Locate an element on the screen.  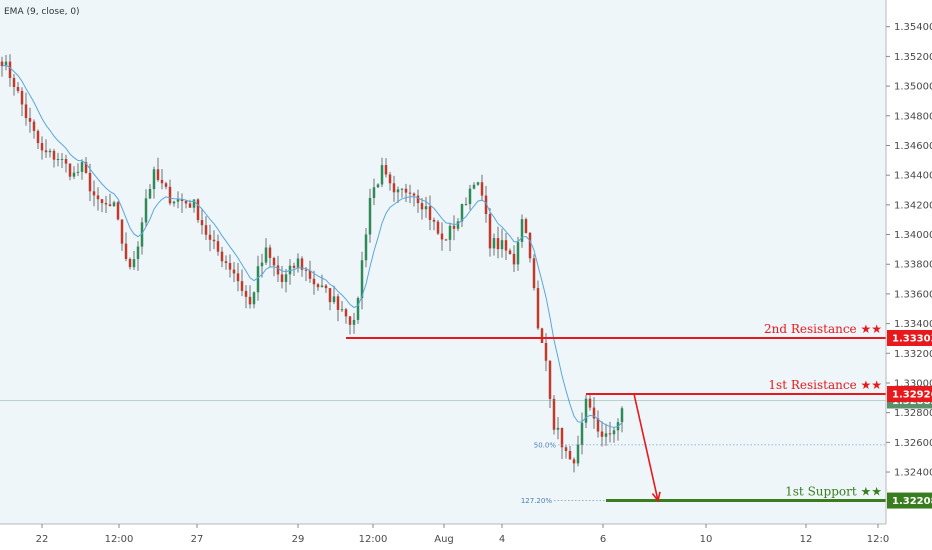
level-label: 1st Support ★★ is located at coordinates (833, 492).